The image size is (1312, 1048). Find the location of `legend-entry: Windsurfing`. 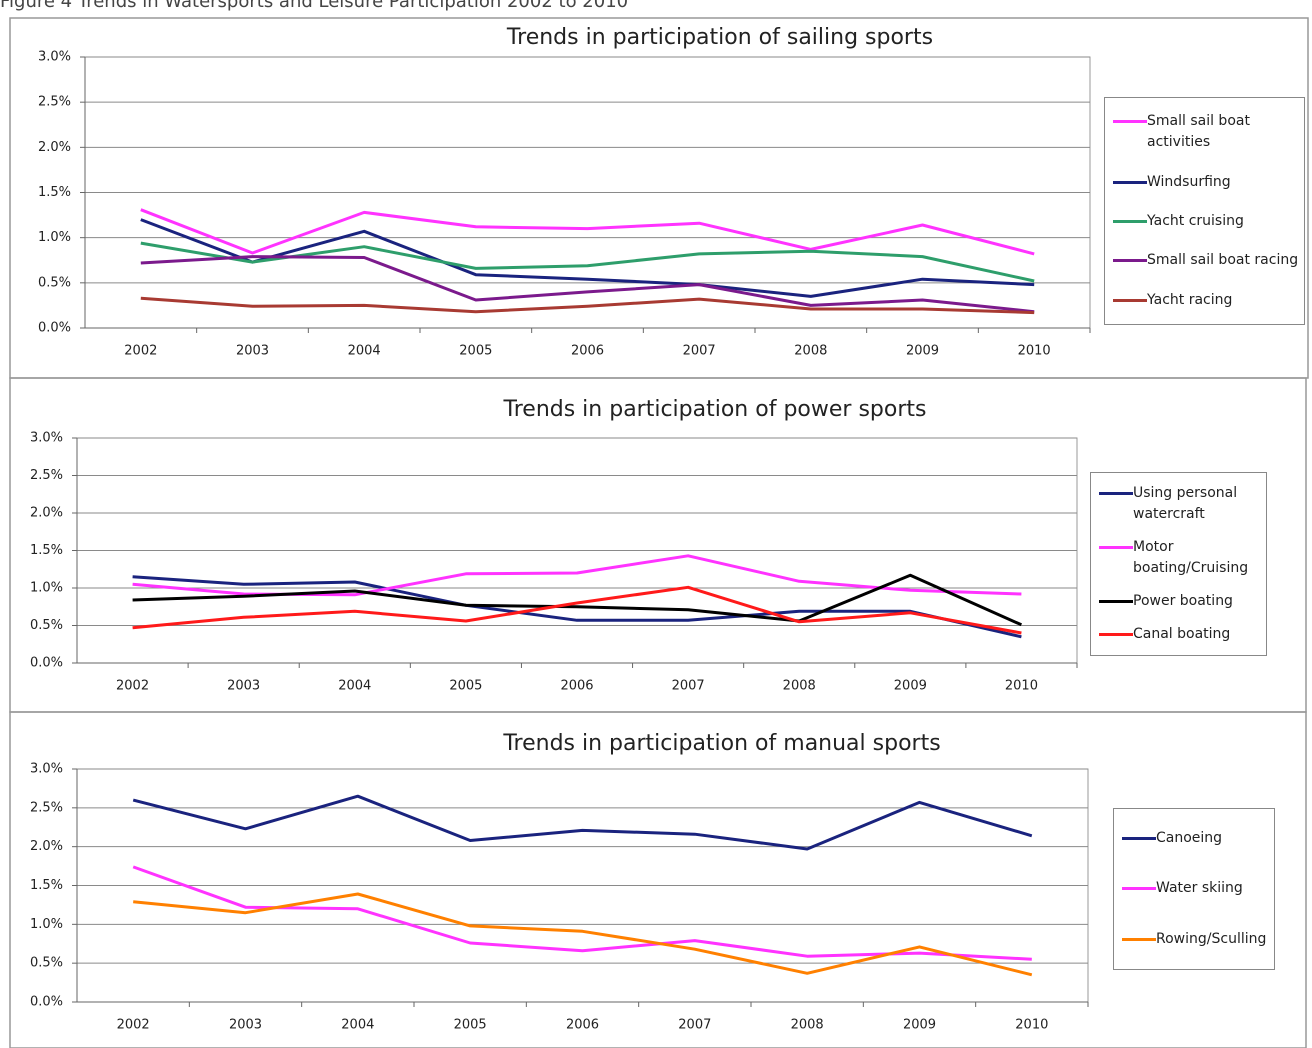

legend-entry: Windsurfing is located at coordinates (1206, 182).